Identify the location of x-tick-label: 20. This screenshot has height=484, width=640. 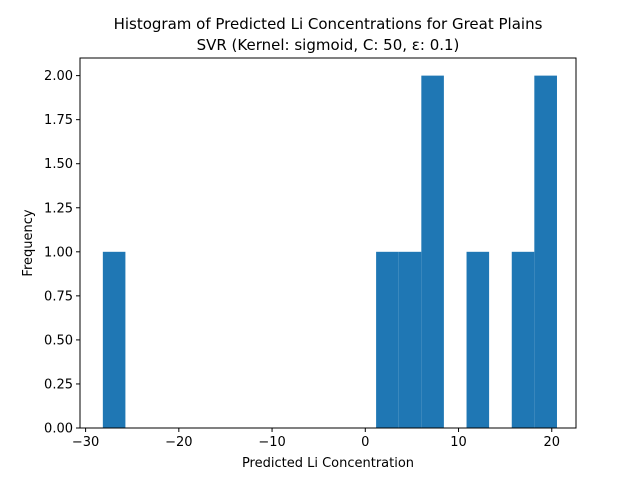
(551, 442).